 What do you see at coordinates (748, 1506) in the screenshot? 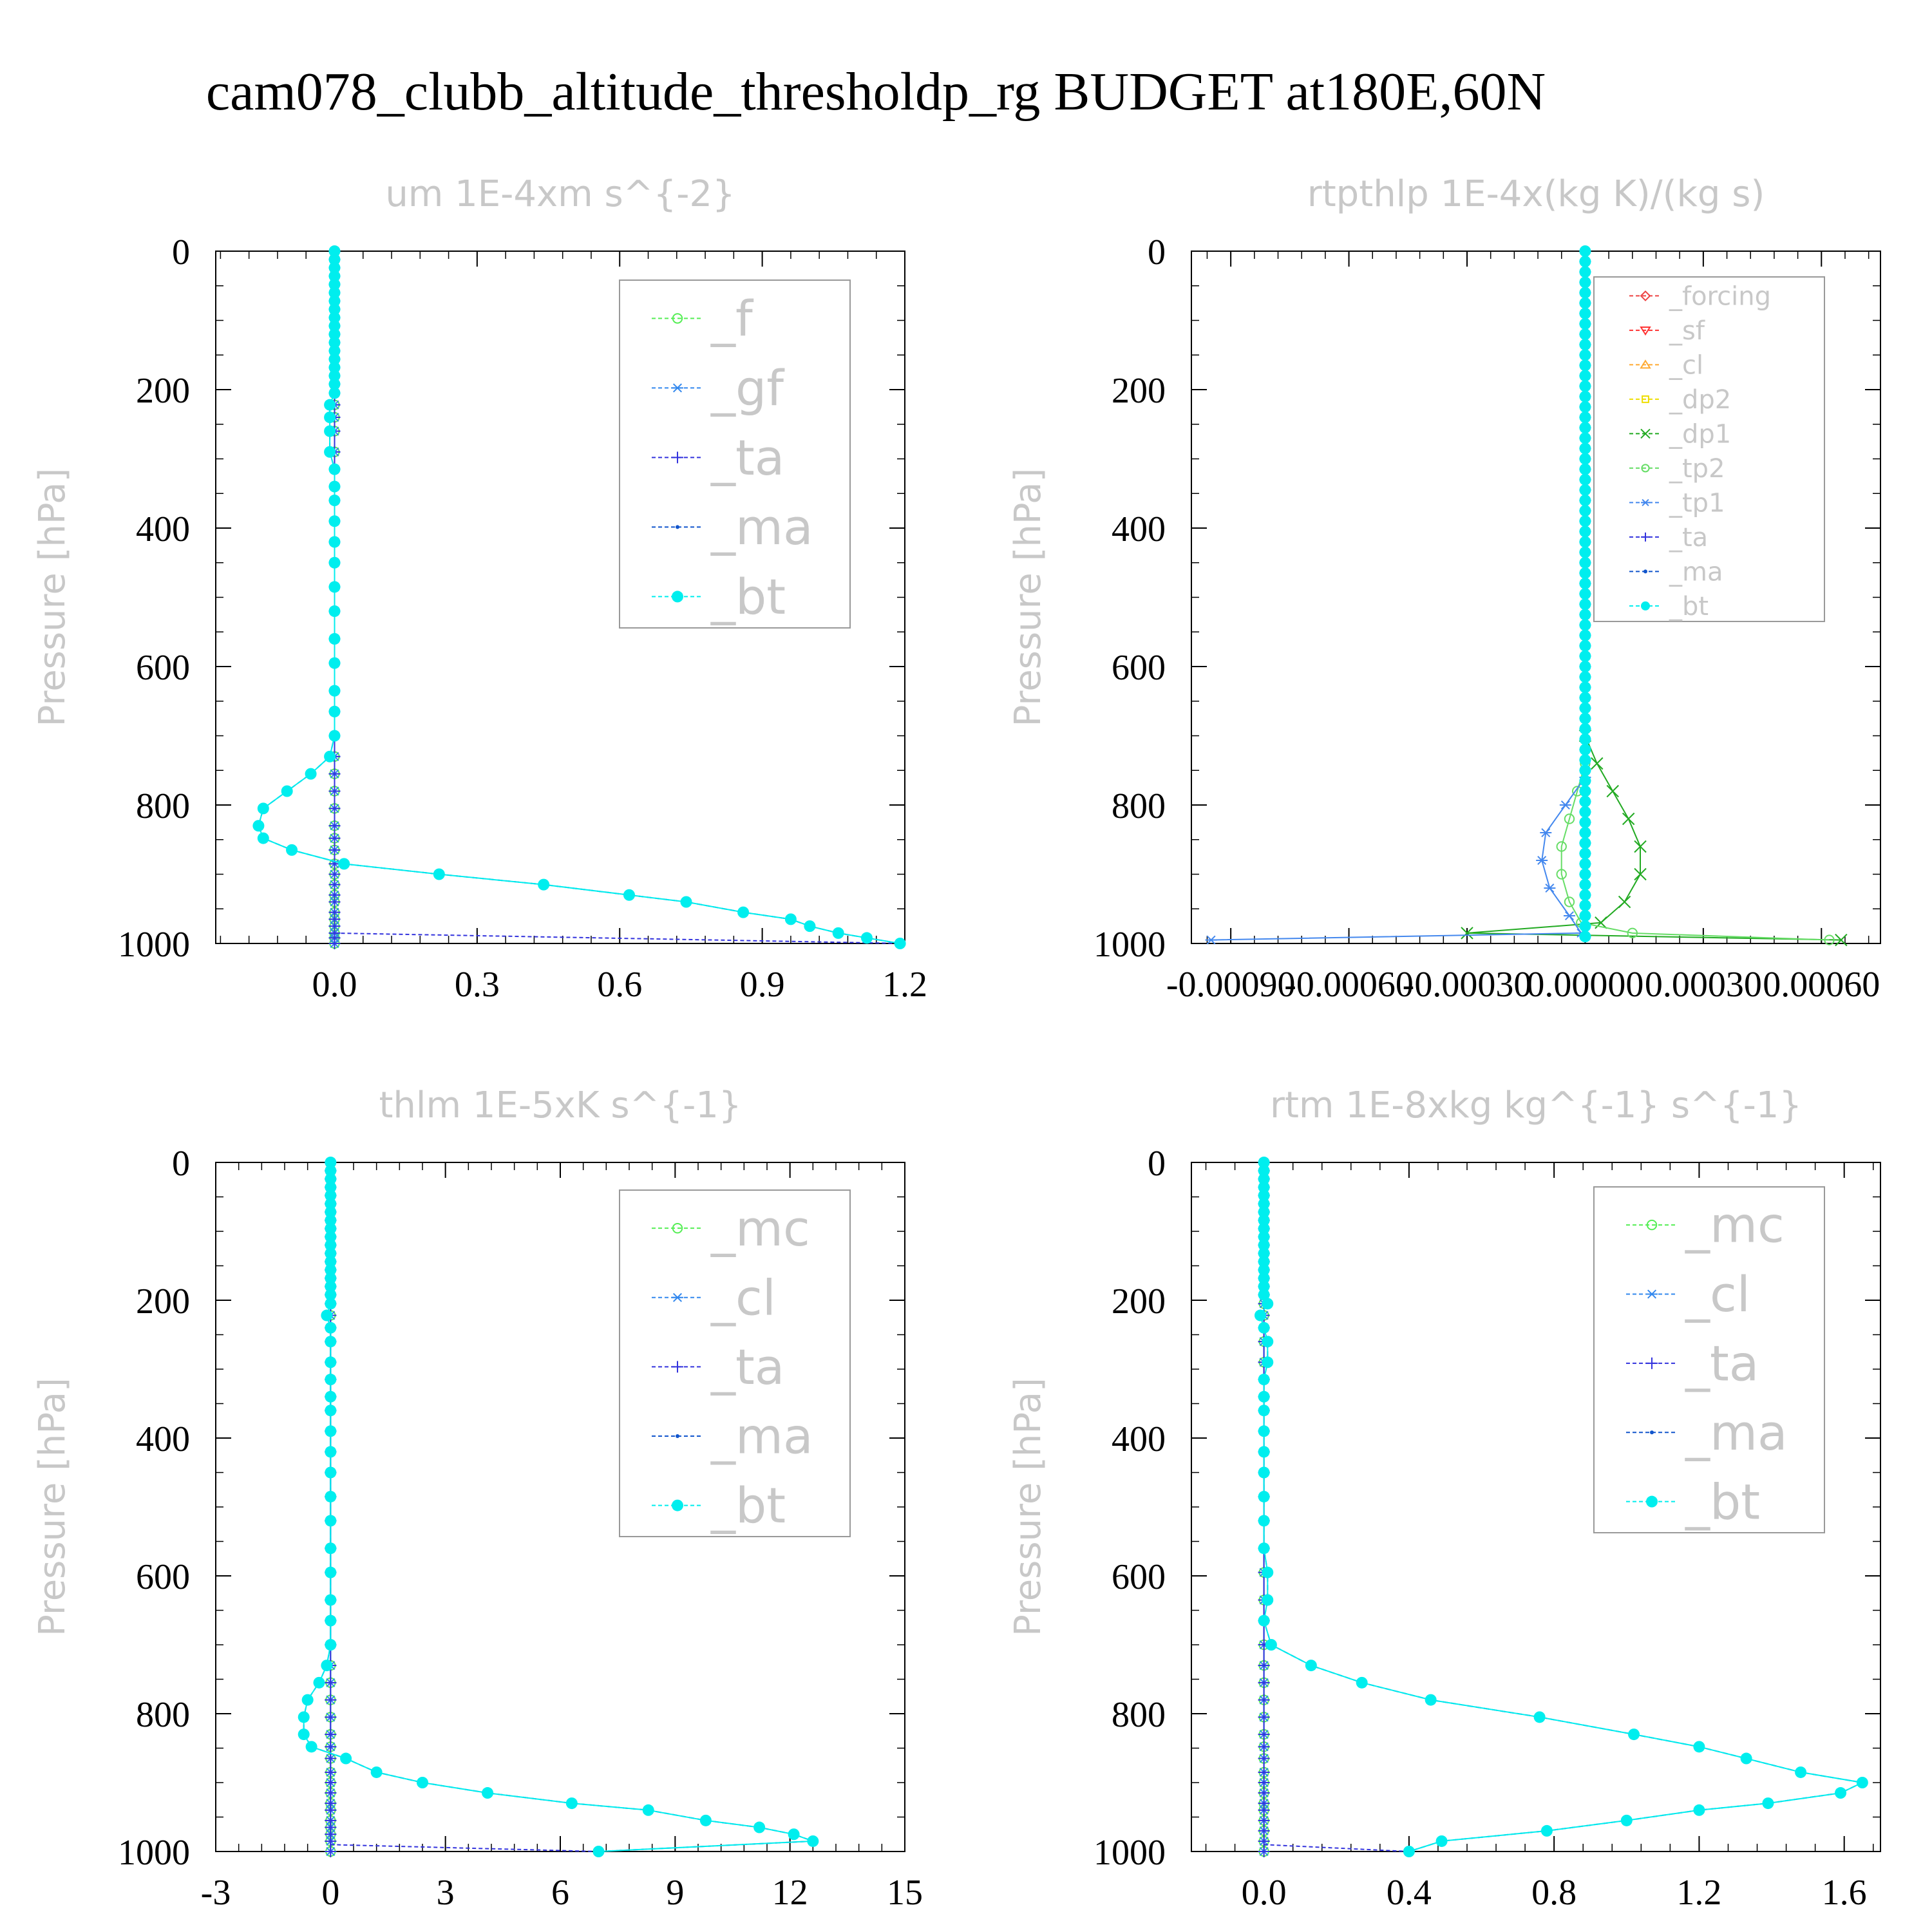
I see `legend-label: _bt` at bounding box center [748, 1506].